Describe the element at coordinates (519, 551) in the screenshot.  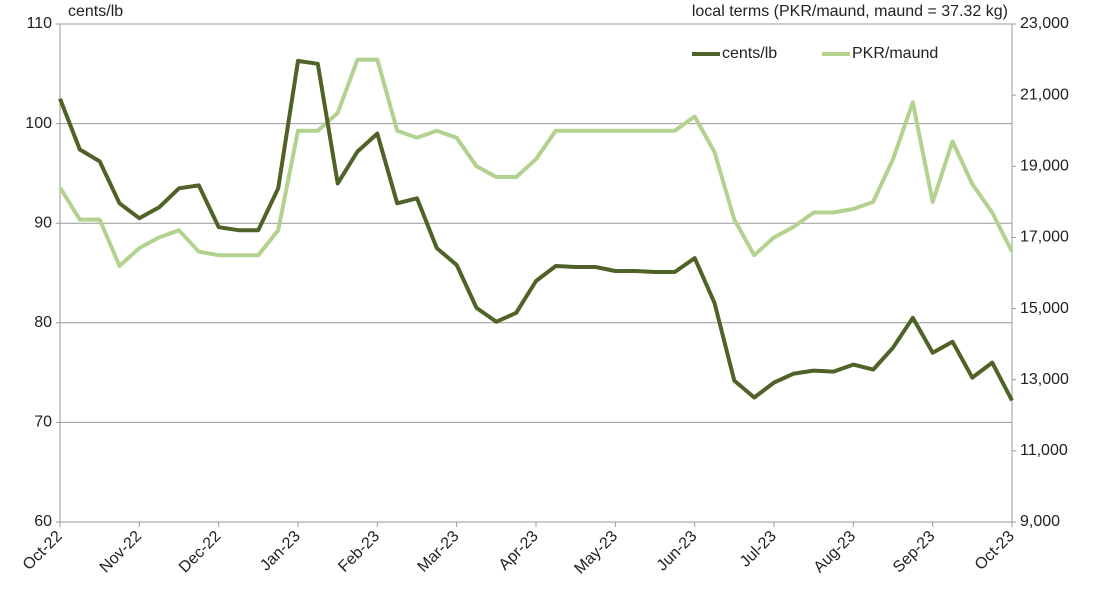
I see `x-tick-label: Apr-23` at that location.